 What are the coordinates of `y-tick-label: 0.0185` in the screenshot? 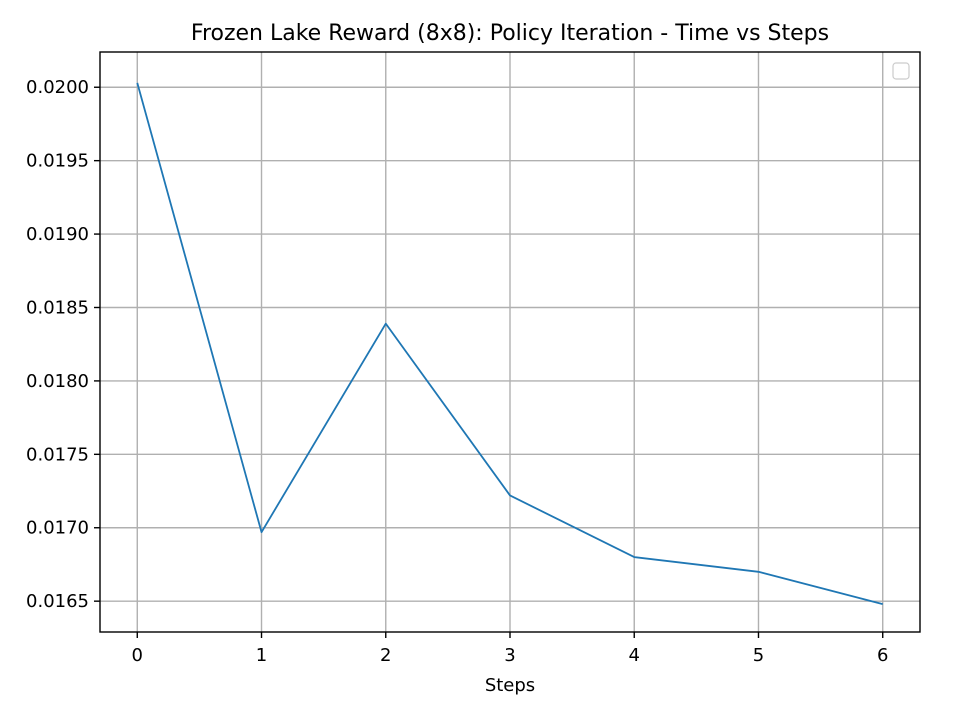 It's located at (57, 307).